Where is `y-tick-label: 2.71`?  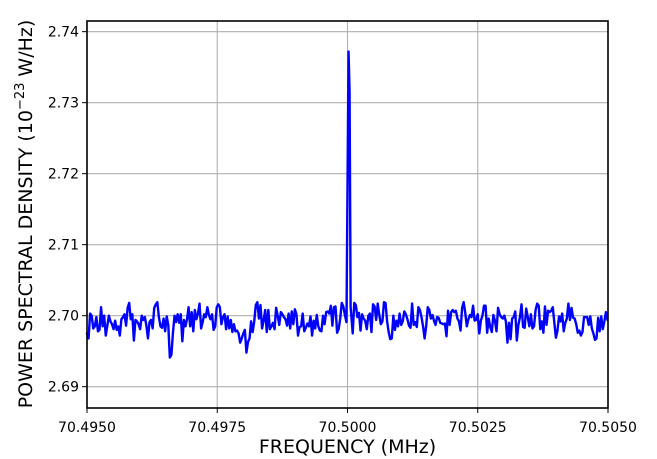 y-tick-label: 2.71 is located at coordinates (63, 246).